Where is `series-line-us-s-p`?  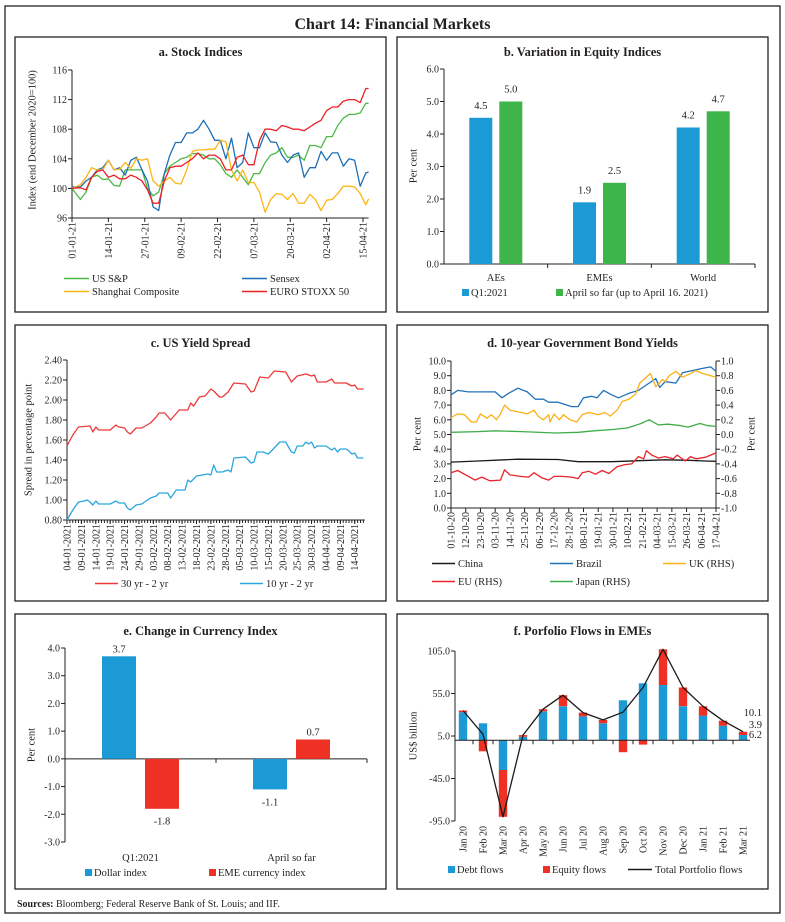
series-line-us-s-p is located at coordinates (220, 151).